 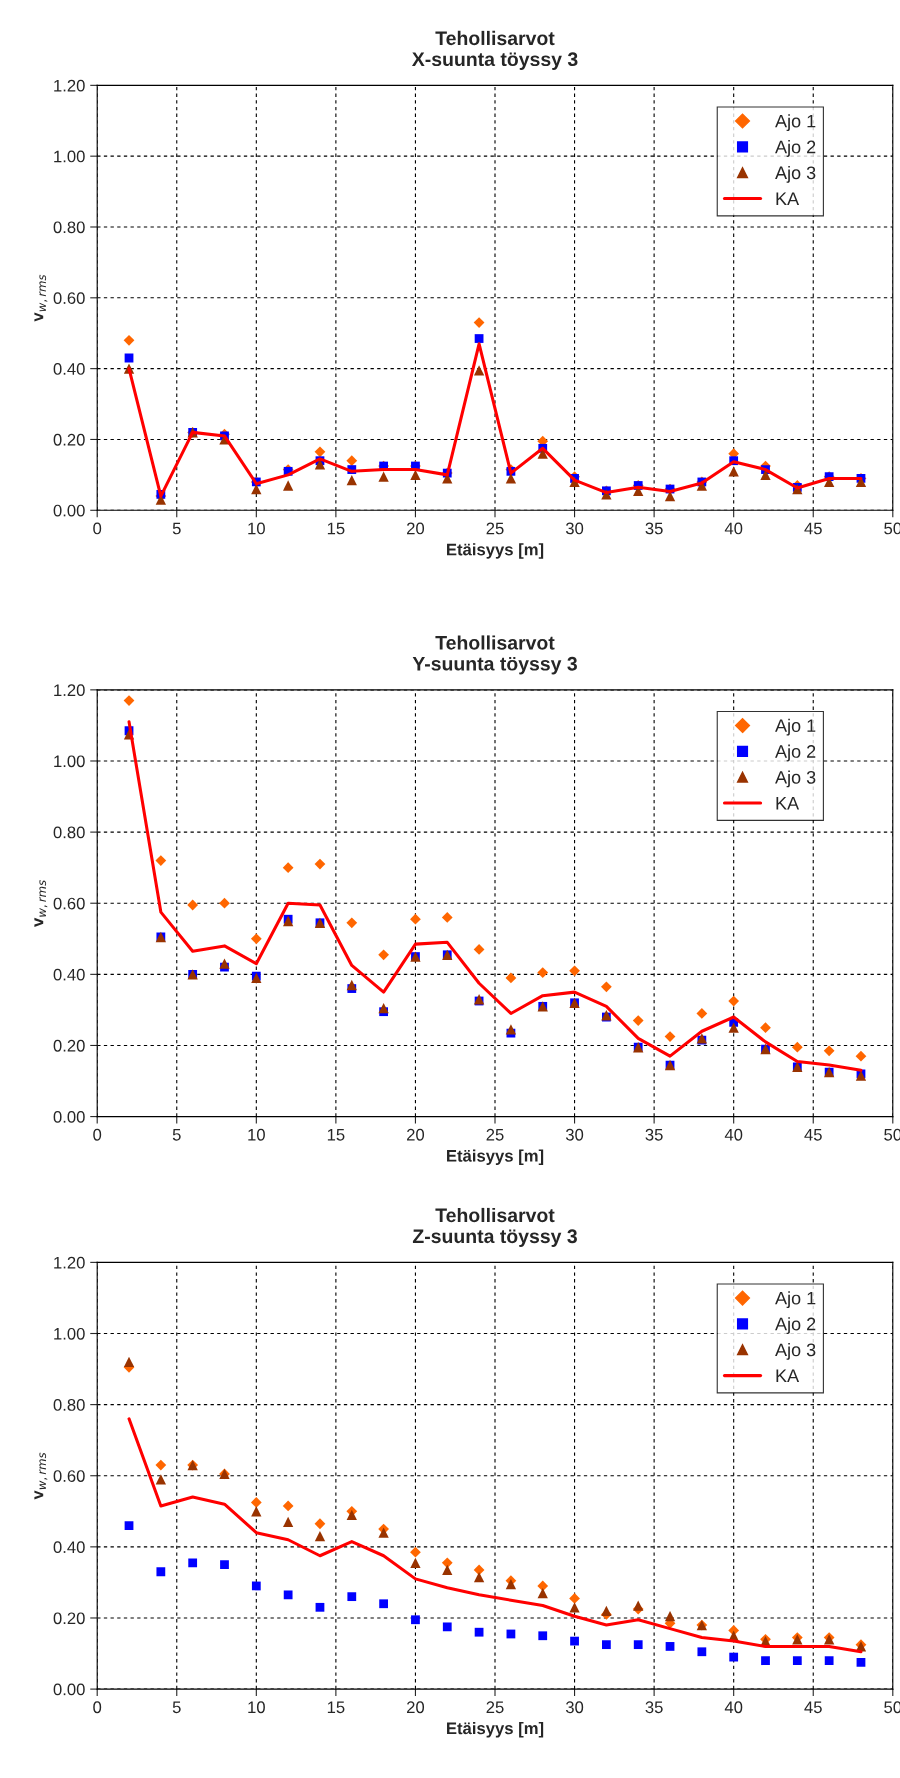 I want to click on chart-title: Tehollisarvot X-suunta töyssy 3, so click(x=494, y=50).